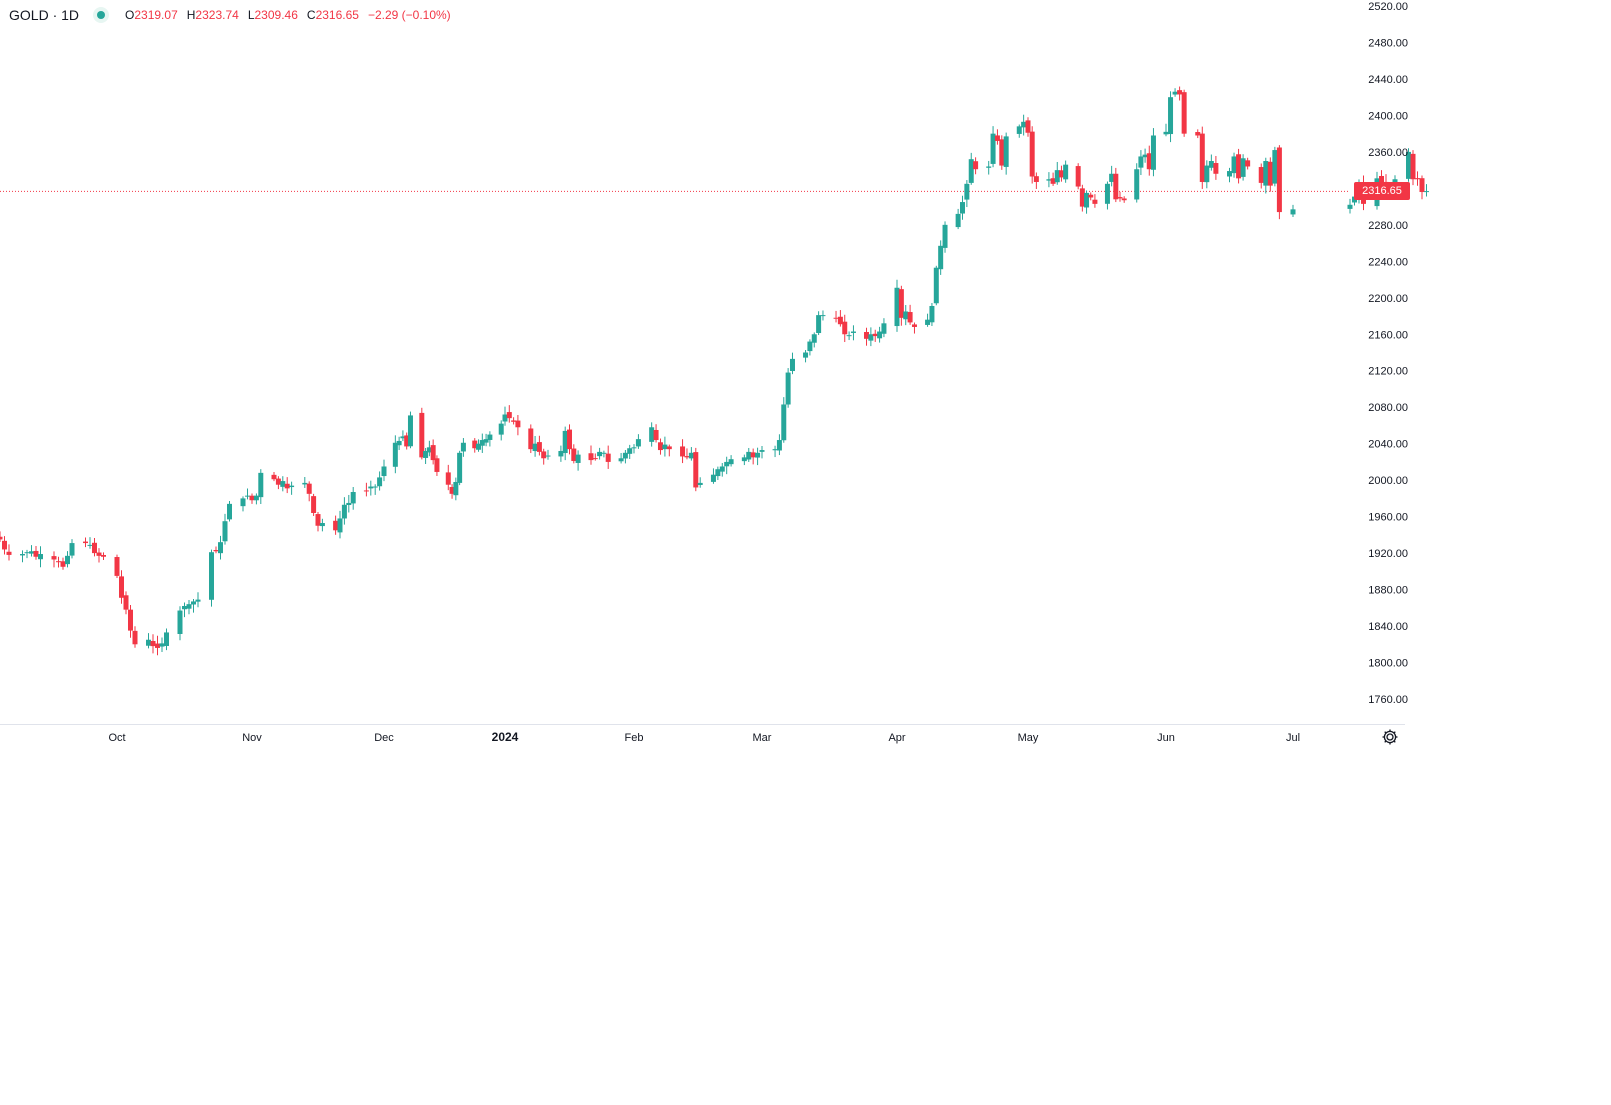  Describe the element at coordinates (1388, 627) in the screenshot. I see `y-tick-label: 1840.00` at that location.